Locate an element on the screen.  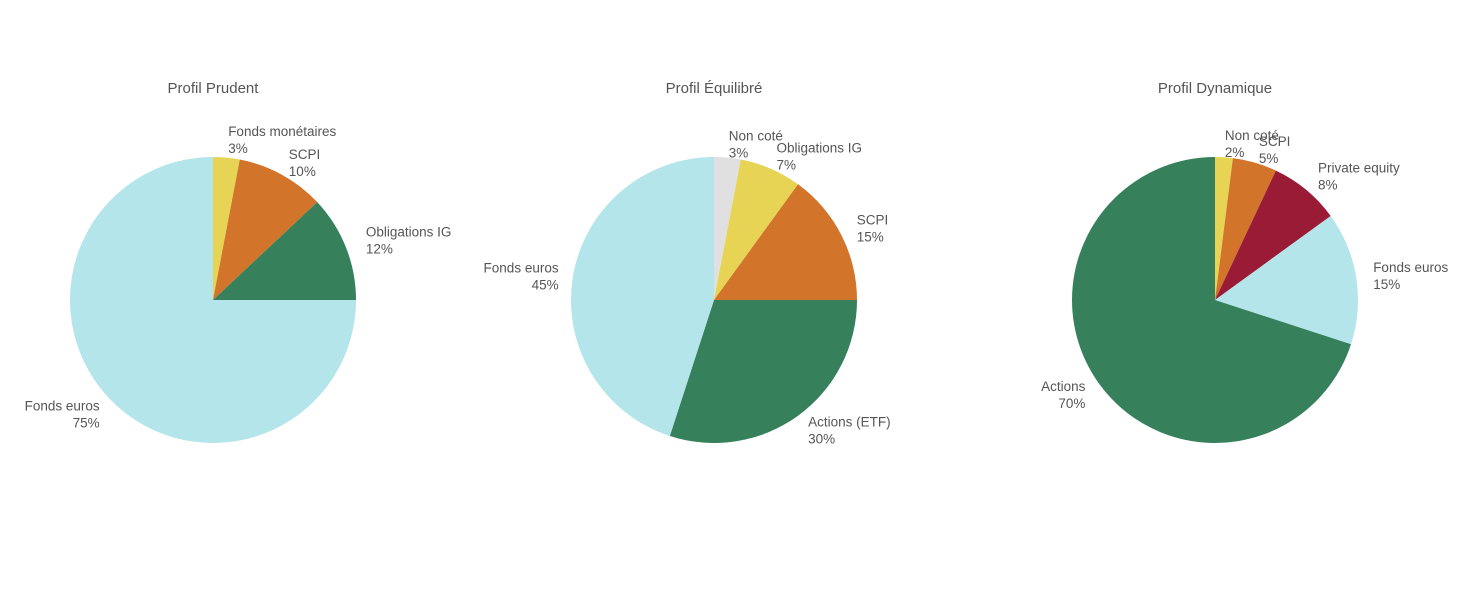
pie-slice-actions is located at coordinates (1211, 300).